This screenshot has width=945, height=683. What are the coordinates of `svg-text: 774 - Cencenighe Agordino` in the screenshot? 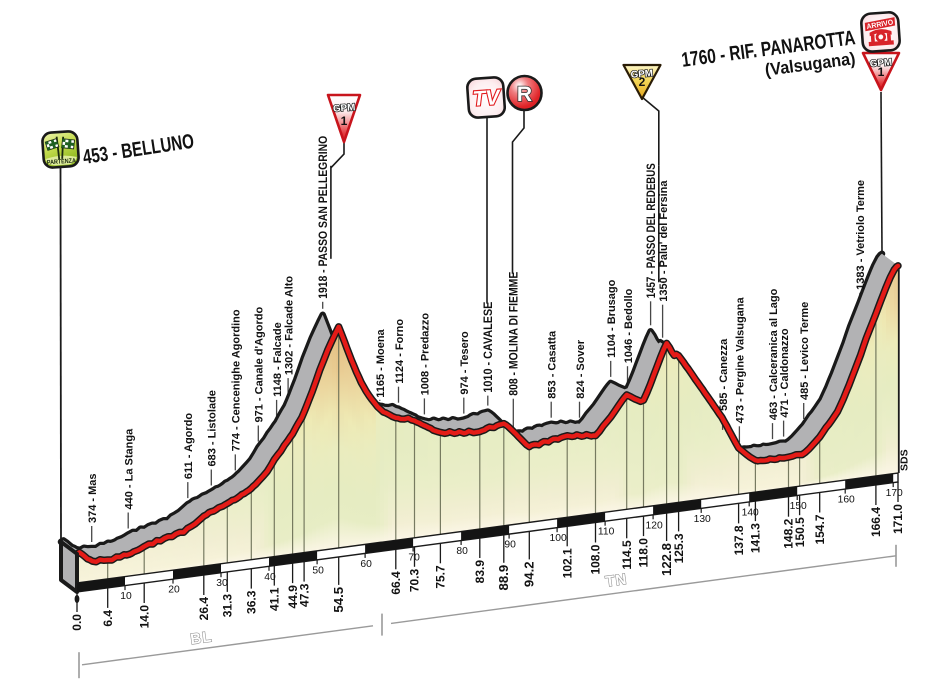 It's located at (237, 380).